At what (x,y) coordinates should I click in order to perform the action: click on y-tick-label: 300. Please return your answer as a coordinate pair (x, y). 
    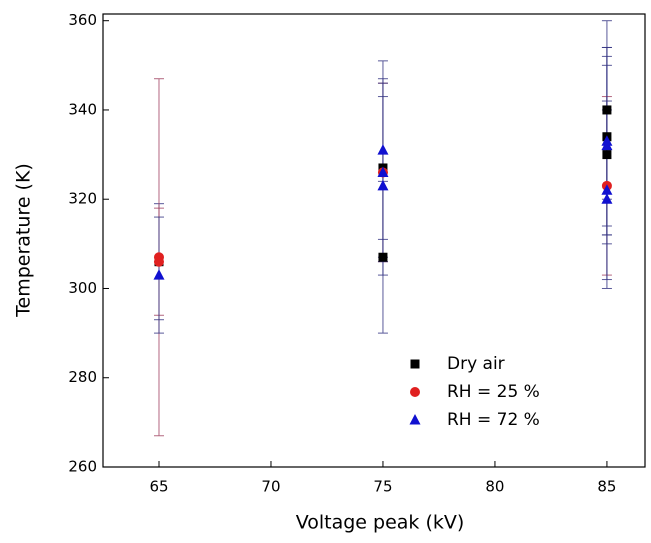
    Looking at the image, I should click on (82, 288).